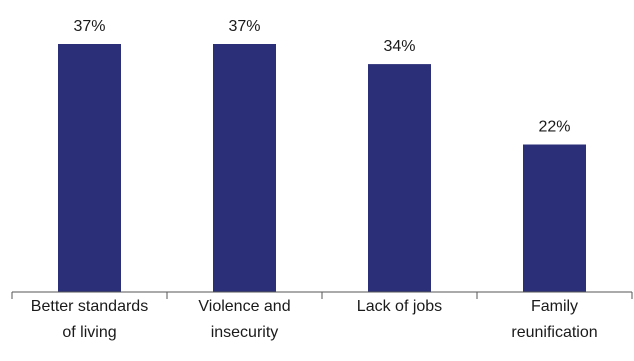 The width and height of the screenshot is (634, 361). Describe the element at coordinates (554, 306) in the screenshot. I see `category-label-line: Family` at that location.